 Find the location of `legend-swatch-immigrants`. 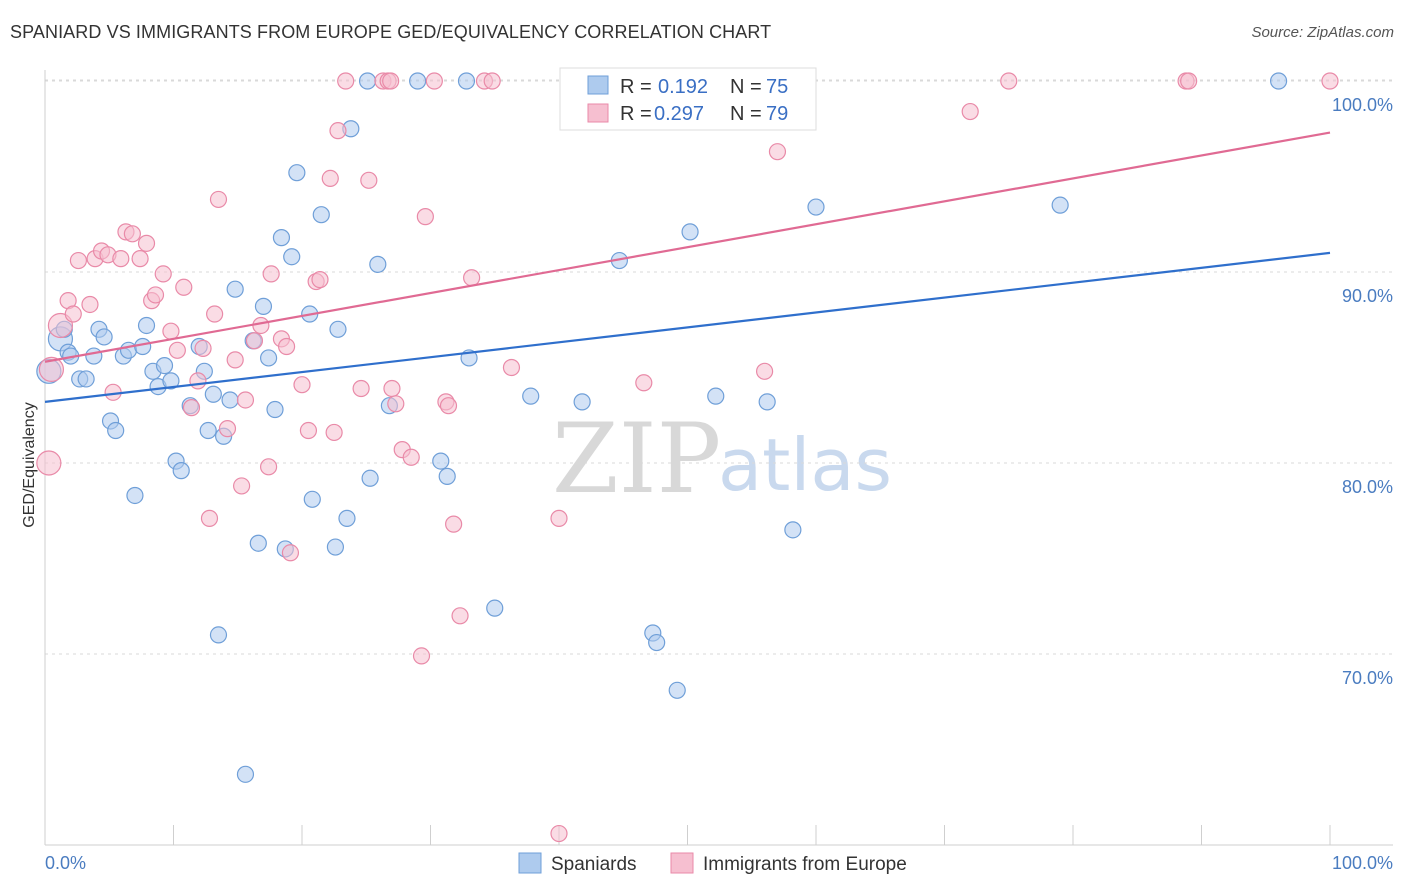

legend-swatch-immigrants is located at coordinates (598, 113).